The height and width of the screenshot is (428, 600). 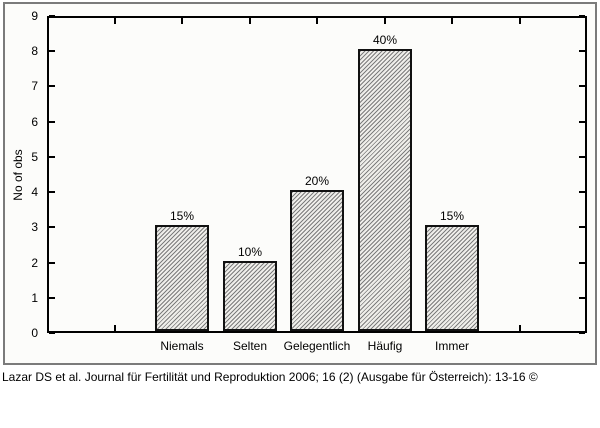 I want to click on bar-häufig, so click(x=385, y=190).